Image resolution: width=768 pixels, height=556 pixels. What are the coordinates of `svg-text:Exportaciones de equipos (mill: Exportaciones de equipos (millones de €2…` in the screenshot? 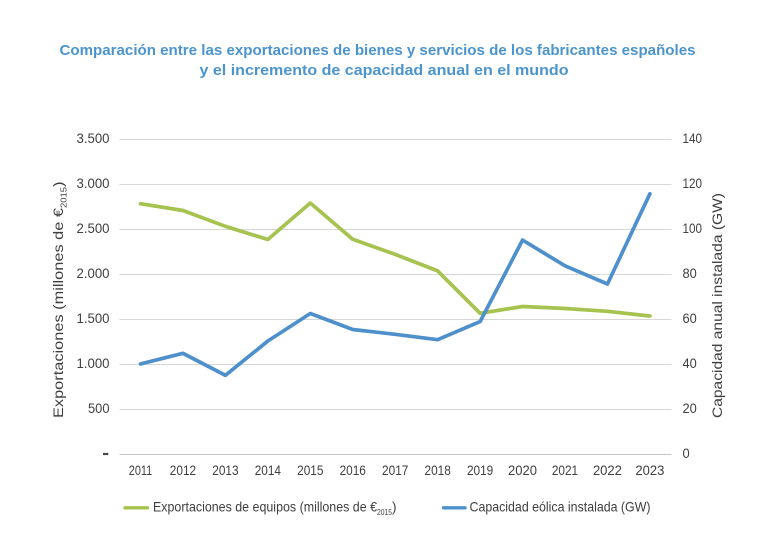 It's located at (275, 507).